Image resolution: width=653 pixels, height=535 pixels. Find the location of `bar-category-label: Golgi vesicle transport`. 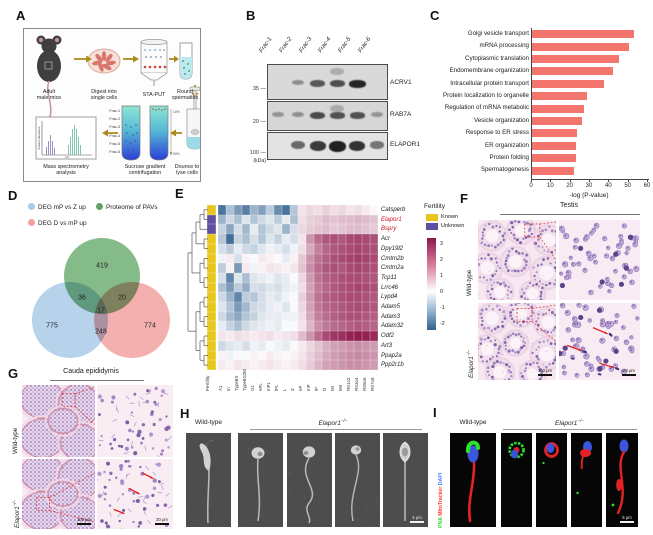

bar-category-label: Golgi vesicle transport is located at coordinates (498, 34).